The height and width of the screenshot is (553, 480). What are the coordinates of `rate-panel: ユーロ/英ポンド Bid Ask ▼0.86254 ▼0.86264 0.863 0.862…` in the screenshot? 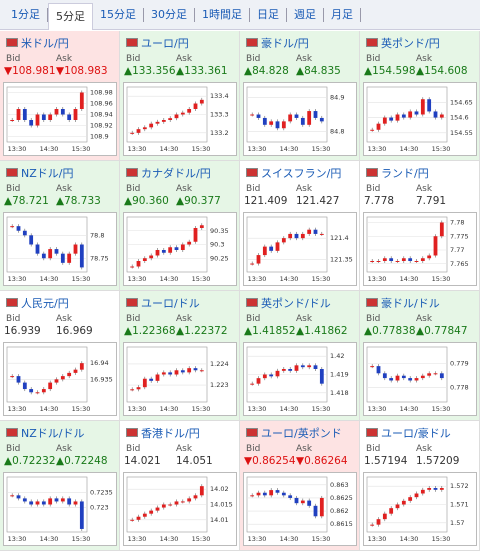 It's located at (300, 486).